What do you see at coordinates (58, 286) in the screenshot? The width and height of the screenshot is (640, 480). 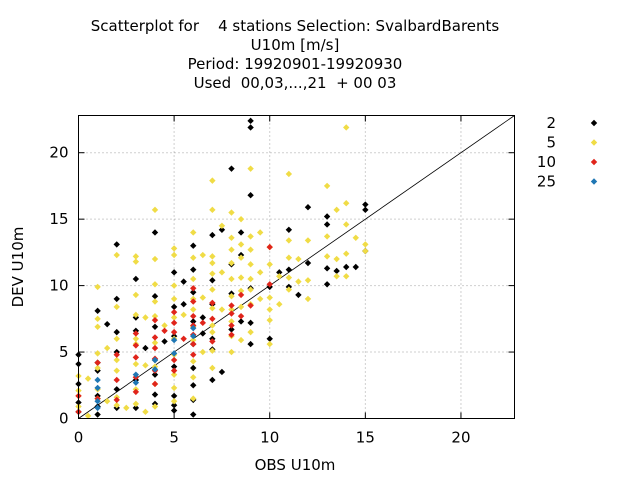 I see `y-tick-label: 10` at bounding box center [58, 286].